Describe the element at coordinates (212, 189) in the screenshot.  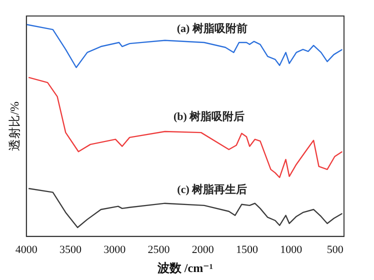
I see `series-label: (c) 树脂再生后` at that location.